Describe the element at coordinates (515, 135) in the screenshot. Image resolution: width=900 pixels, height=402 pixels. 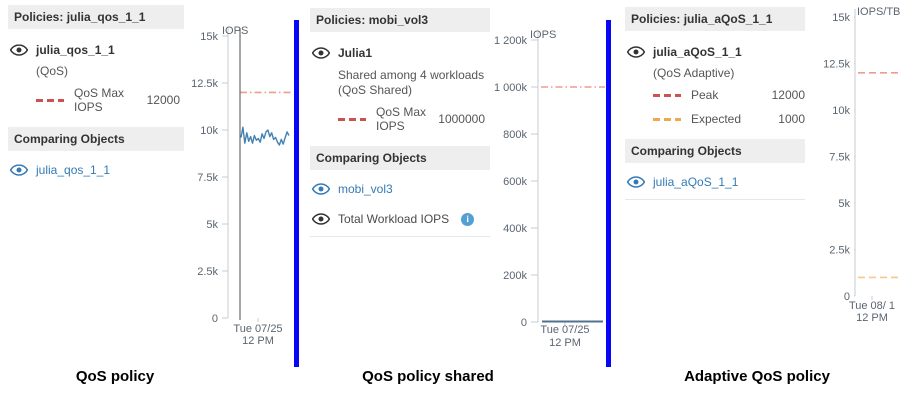
I see `svg-text: 800k` at that location.